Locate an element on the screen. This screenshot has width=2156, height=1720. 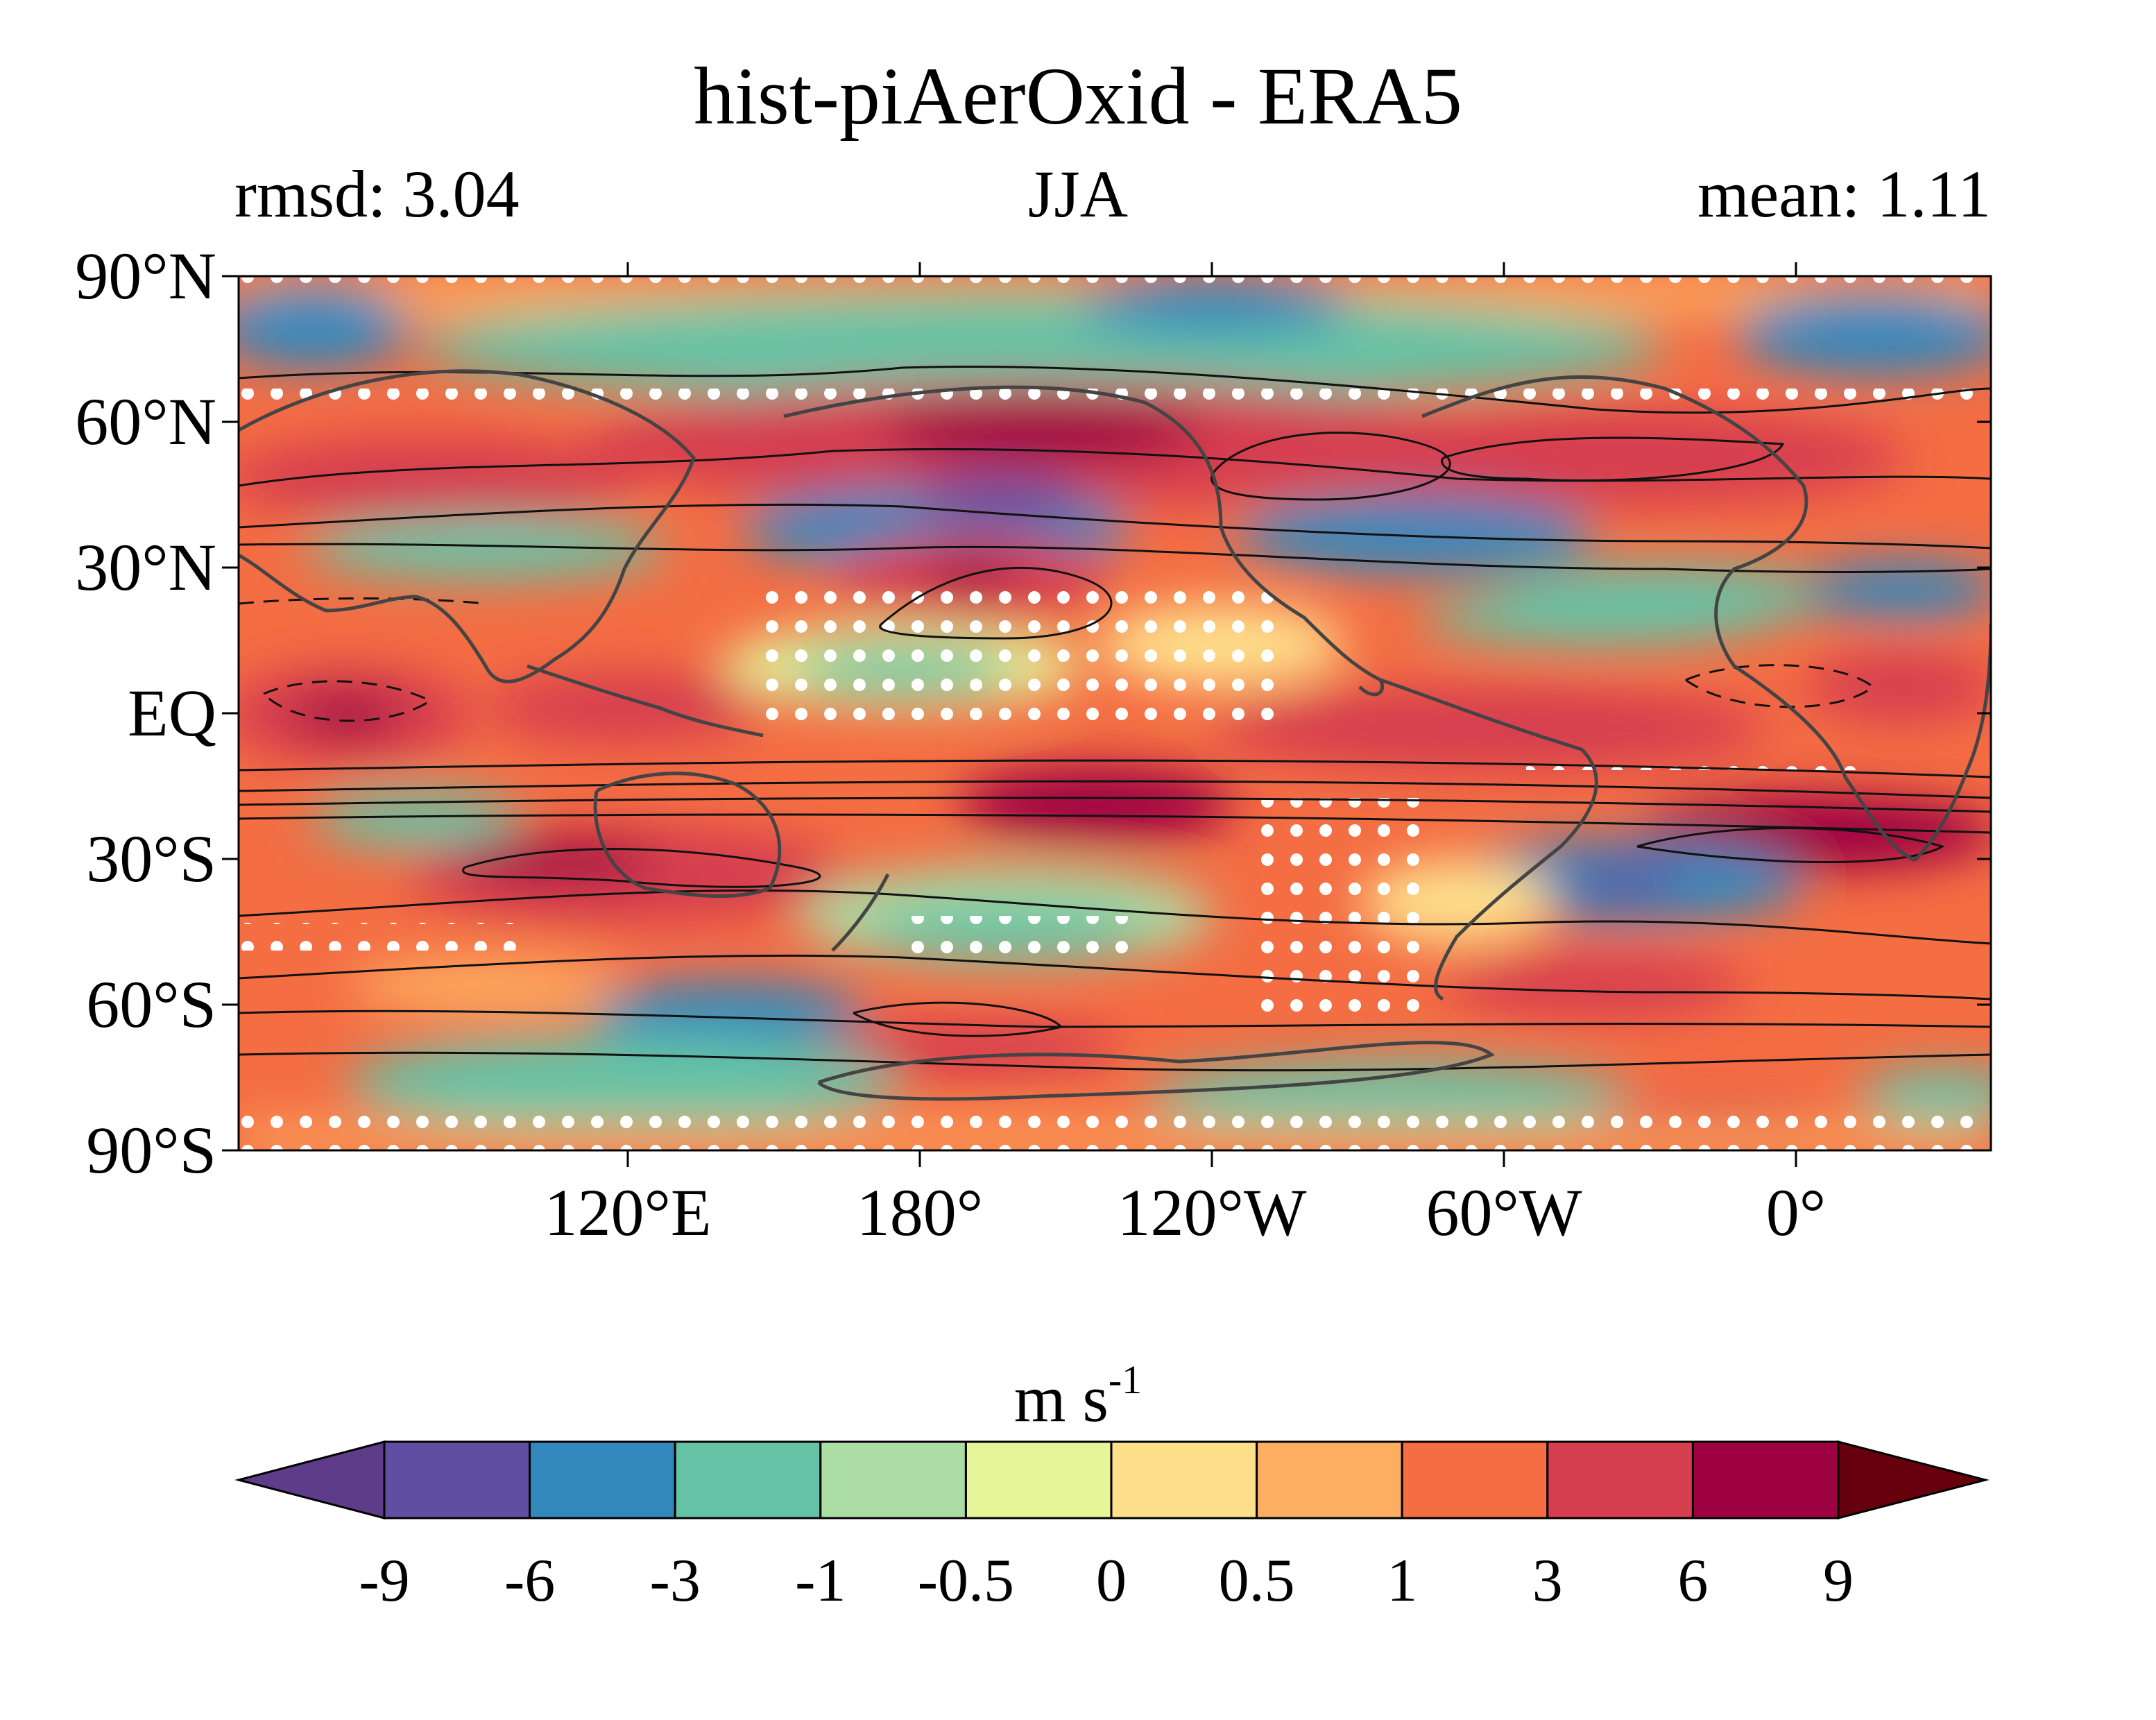
colorbar-tick-label: 0 is located at coordinates (1111, 1581).